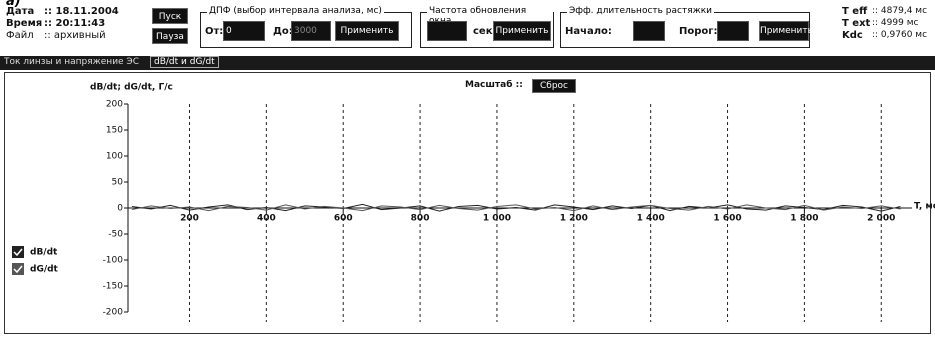  I want to click on from-label: От:, so click(214, 31).